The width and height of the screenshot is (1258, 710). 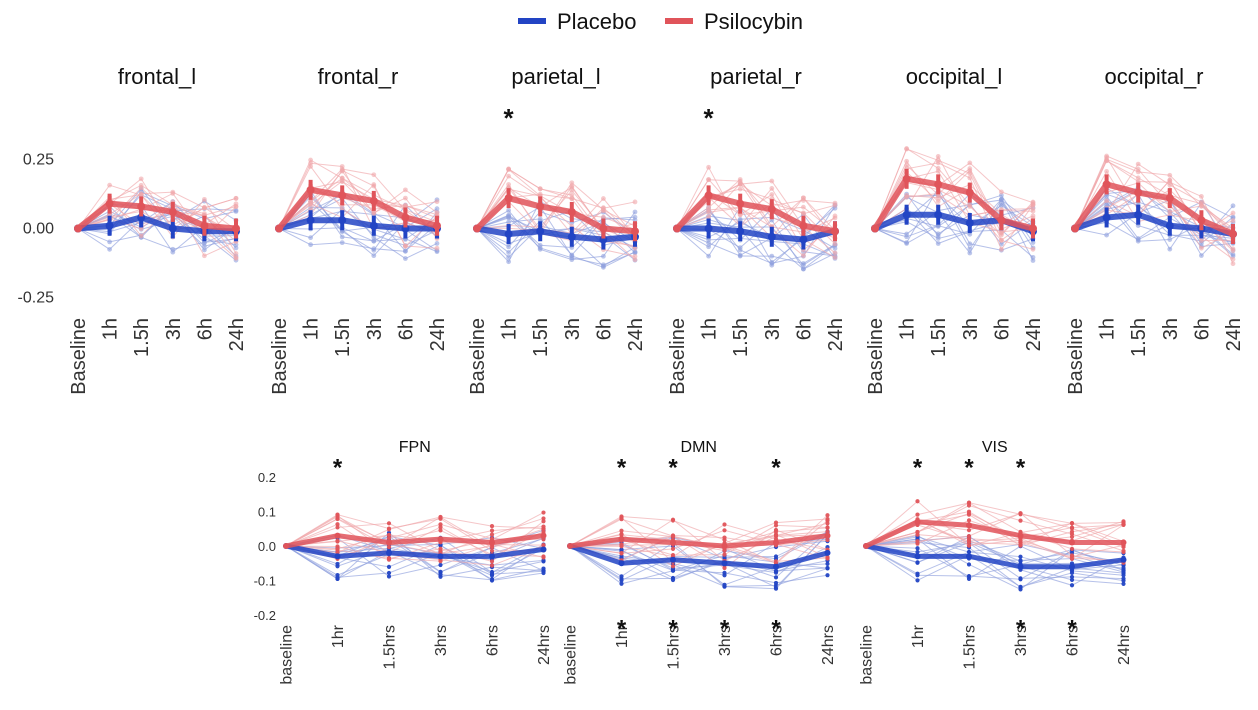 I want to click on x-tick-label: 3hrs, so click(x=441, y=640).